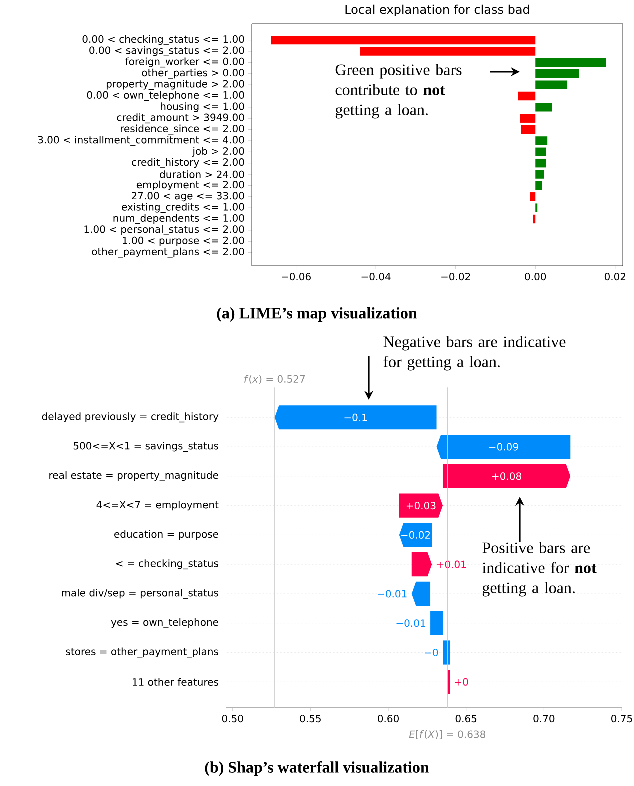 This screenshot has width=634, height=786. I want to click on y-tick-label: 0.00 < own_telephone <= 1.00, so click(165, 96).